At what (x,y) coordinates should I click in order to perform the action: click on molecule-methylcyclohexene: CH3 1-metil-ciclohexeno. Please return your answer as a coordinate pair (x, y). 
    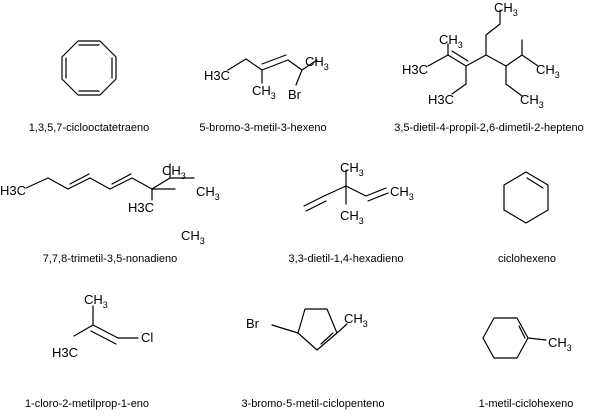
    Looking at the image, I should click on (526, 363).